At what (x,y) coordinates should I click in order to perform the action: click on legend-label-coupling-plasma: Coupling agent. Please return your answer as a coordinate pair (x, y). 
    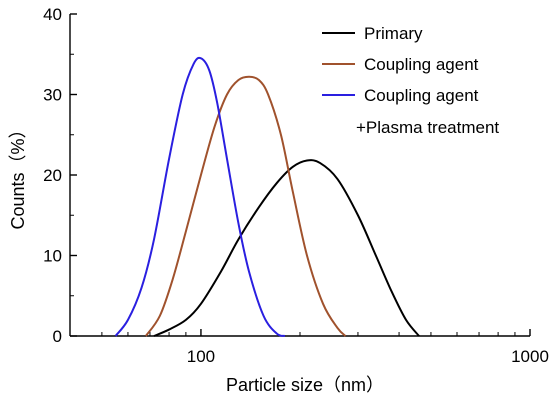
    Looking at the image, I should click on (421, 95).